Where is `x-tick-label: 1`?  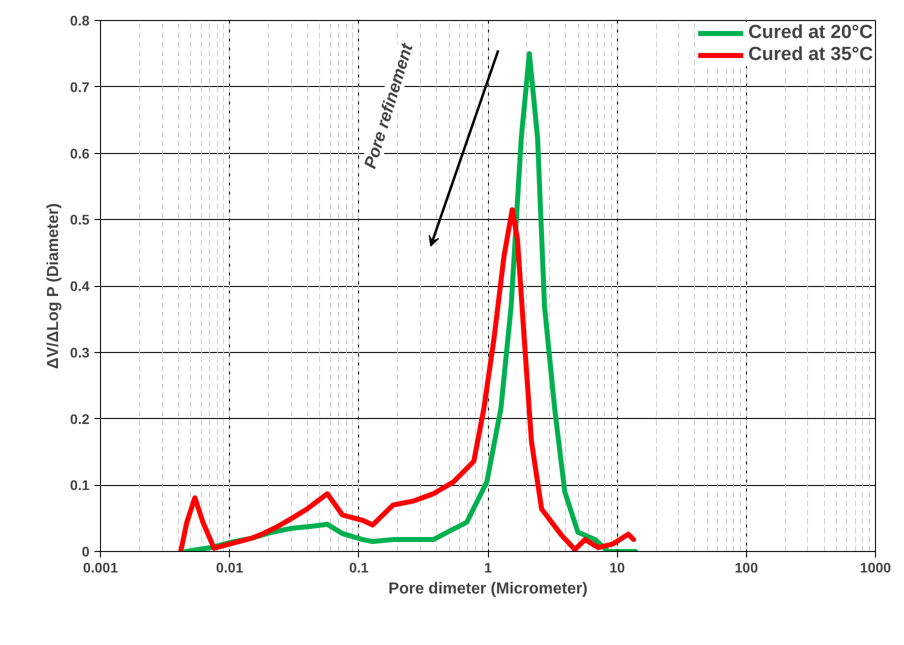
x-tick-label: 1 is located at coordinates (488, 568).